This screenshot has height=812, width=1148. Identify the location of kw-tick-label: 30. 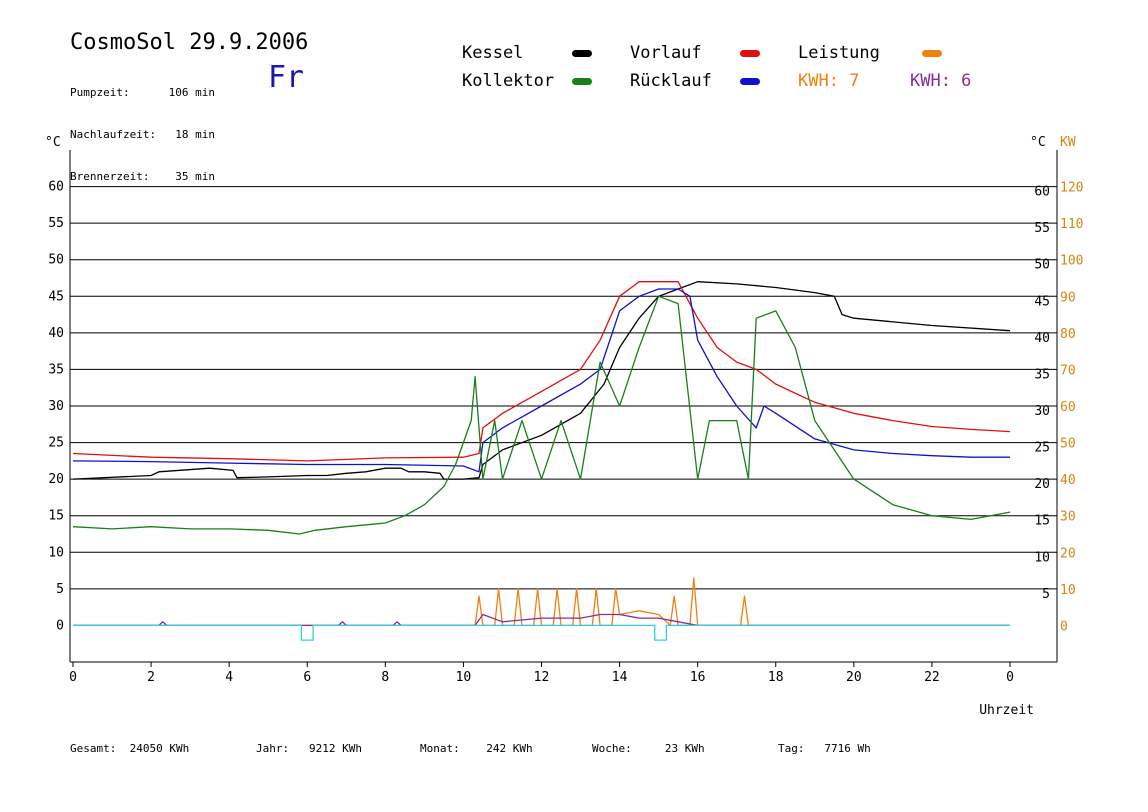
(1068, 517).